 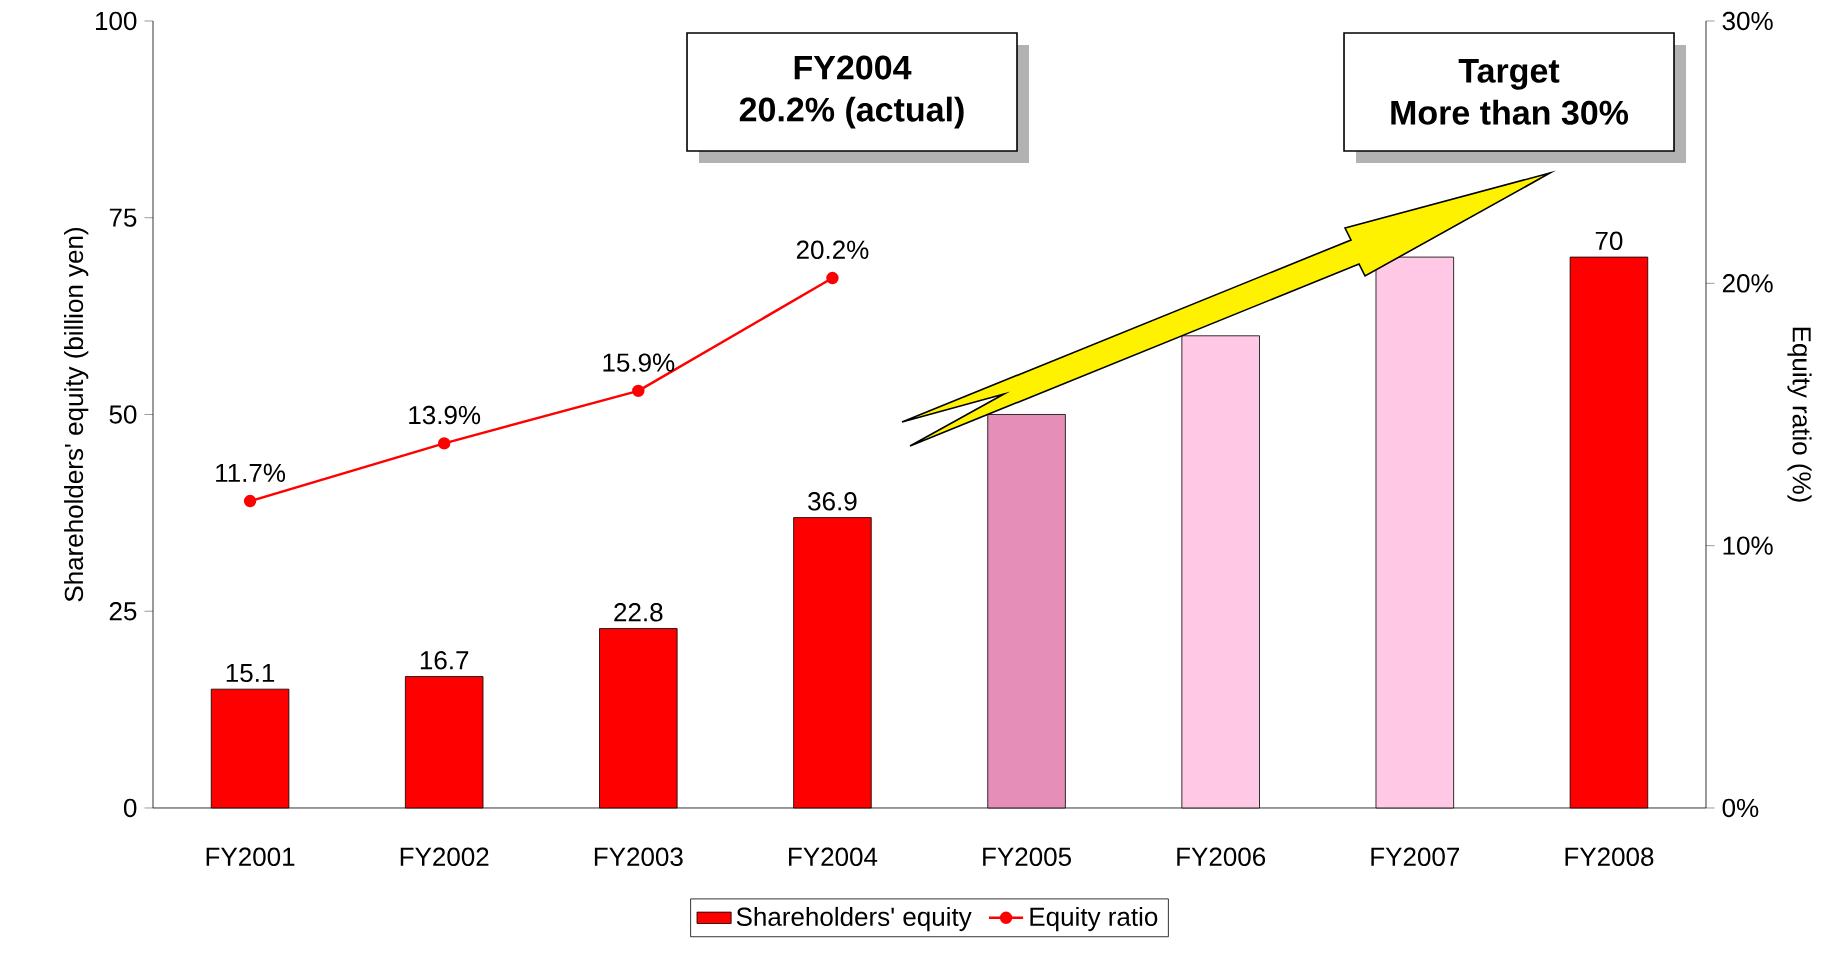 What do you see at coordinates (250, 856) in the screenshot?
I see `x-tick-label: FY2001` at bounding box center [250, 856].